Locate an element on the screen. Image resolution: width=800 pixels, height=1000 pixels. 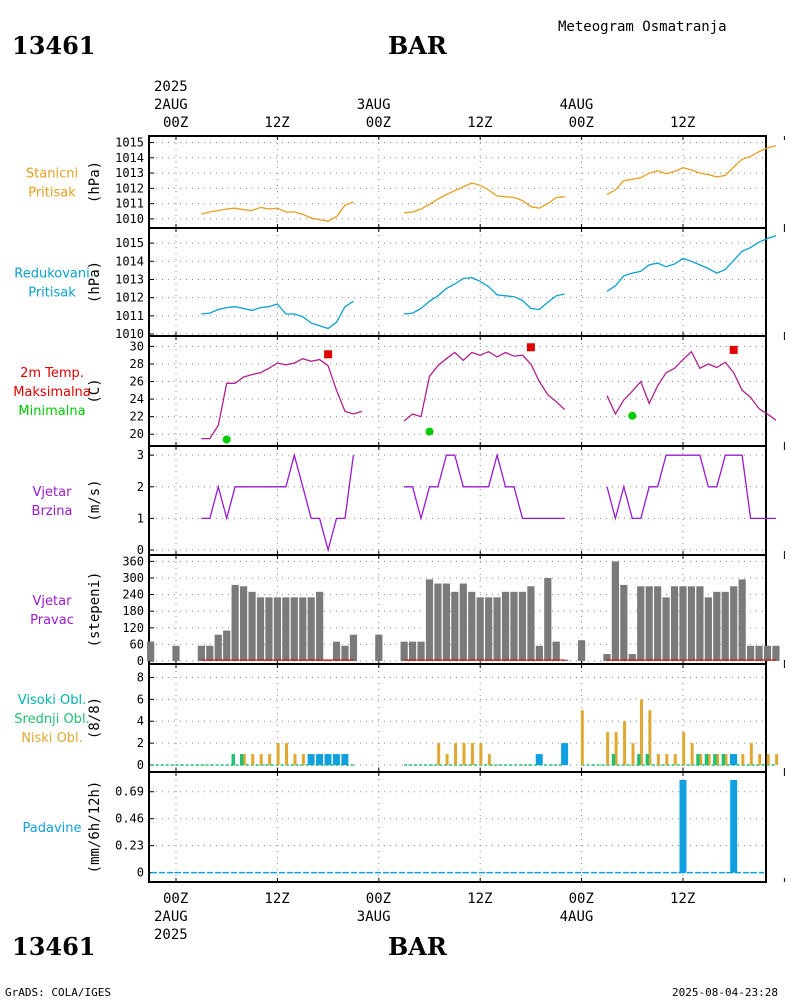
y-tick-label: 1 is located at coordinates (140, 518).